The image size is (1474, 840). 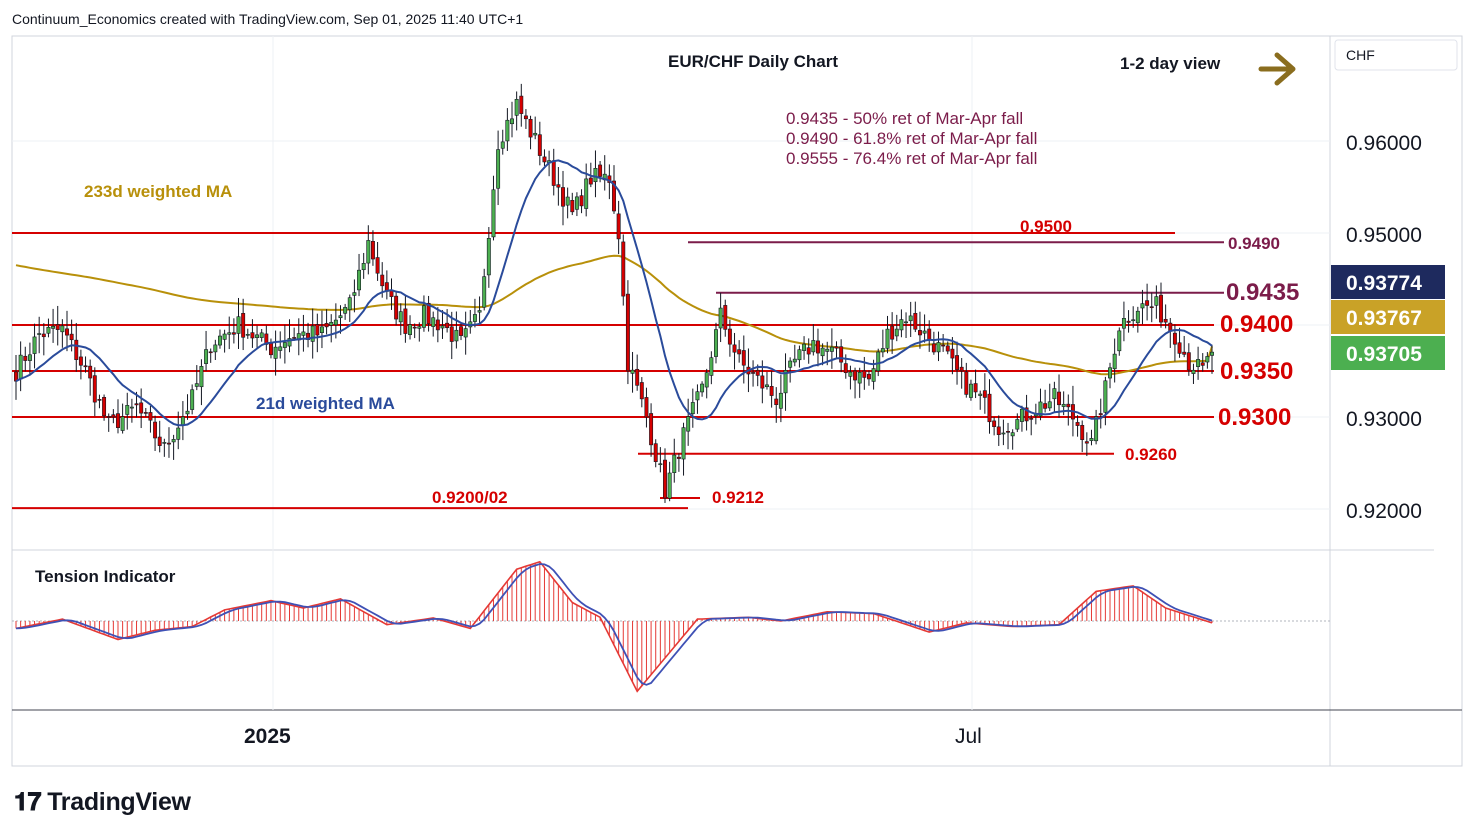 I want to click on y-tick: 0.96000, so click(x=1384, y=143).